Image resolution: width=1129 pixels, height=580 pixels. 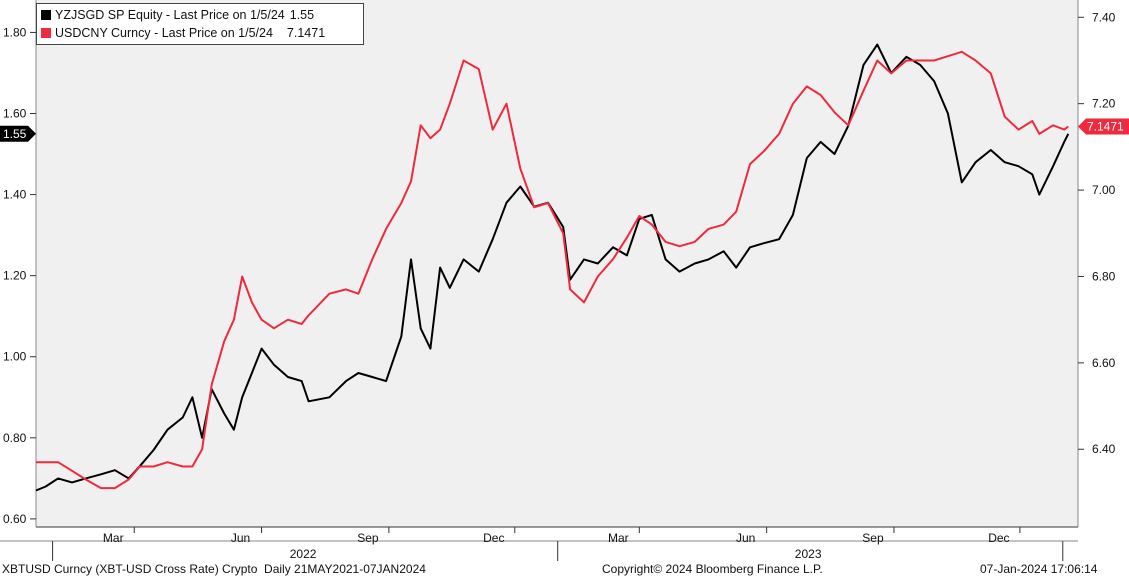 I want to click on footer-timestamp: 07-Jan-2024 17:06:14, so click(x=1039, y=569).